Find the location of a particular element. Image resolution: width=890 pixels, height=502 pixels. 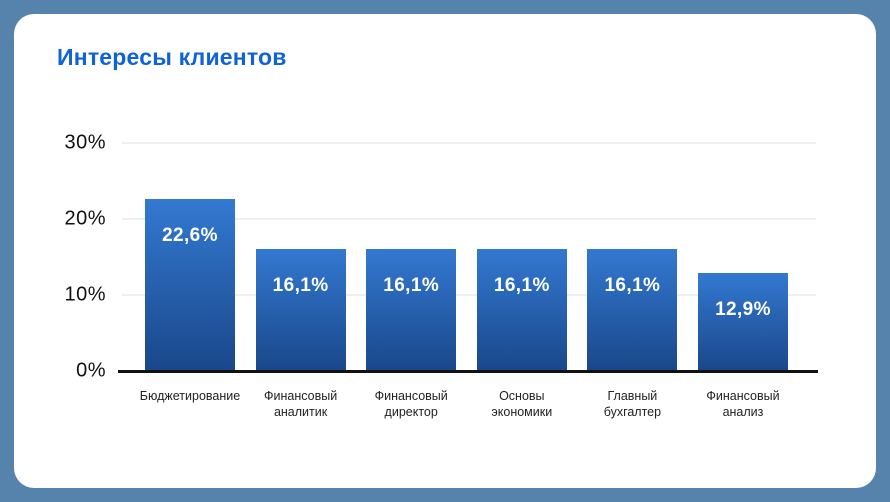

y-axis-tick-label: 20% is located at coordinates (85, 218).